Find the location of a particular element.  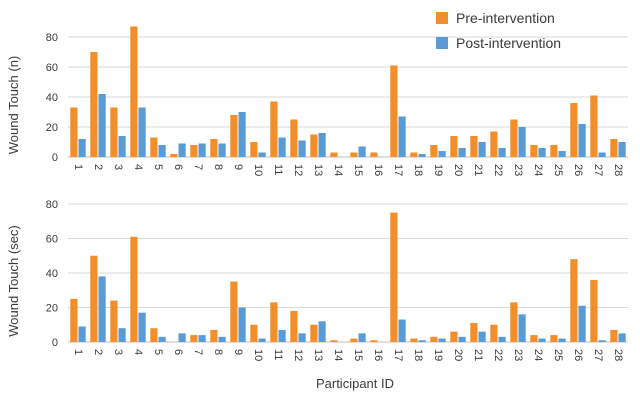

x-tick-label: 7 is located at coordinates (198, 167).